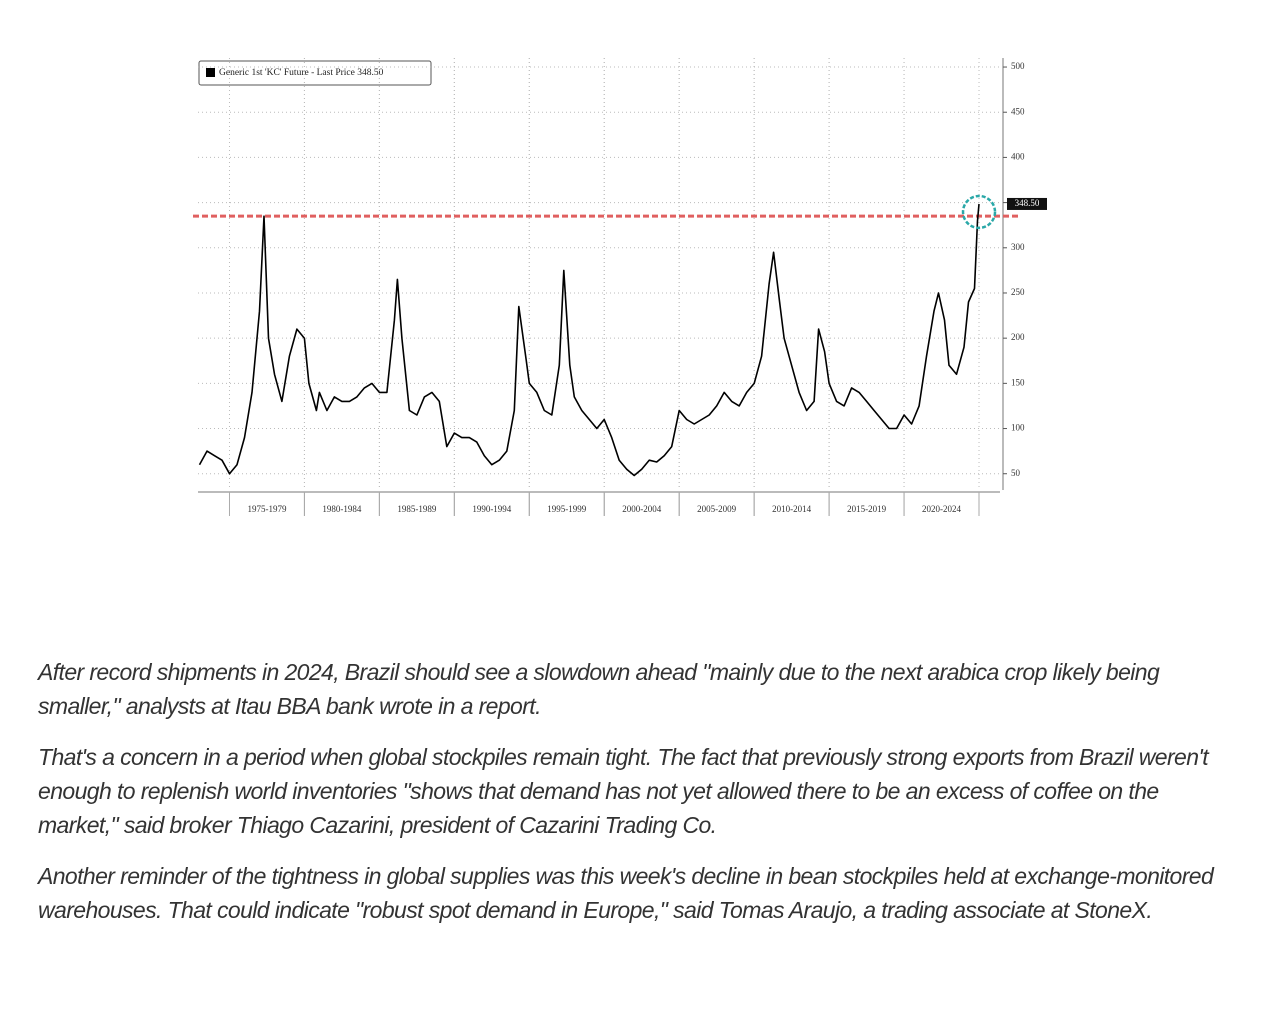 Image resolution: width=1288 pixels, height=1022 pixels. I want to click on y-tick-label: 250, so click(1018, 292).